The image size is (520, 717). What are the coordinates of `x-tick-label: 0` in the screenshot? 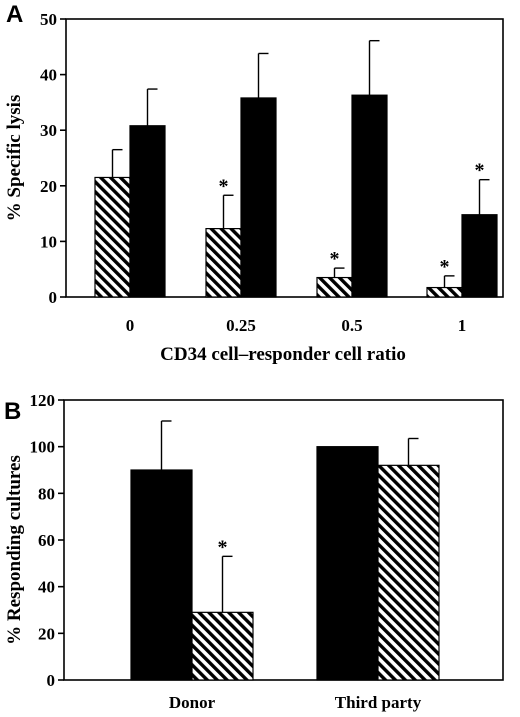 It's located at (130, 325).